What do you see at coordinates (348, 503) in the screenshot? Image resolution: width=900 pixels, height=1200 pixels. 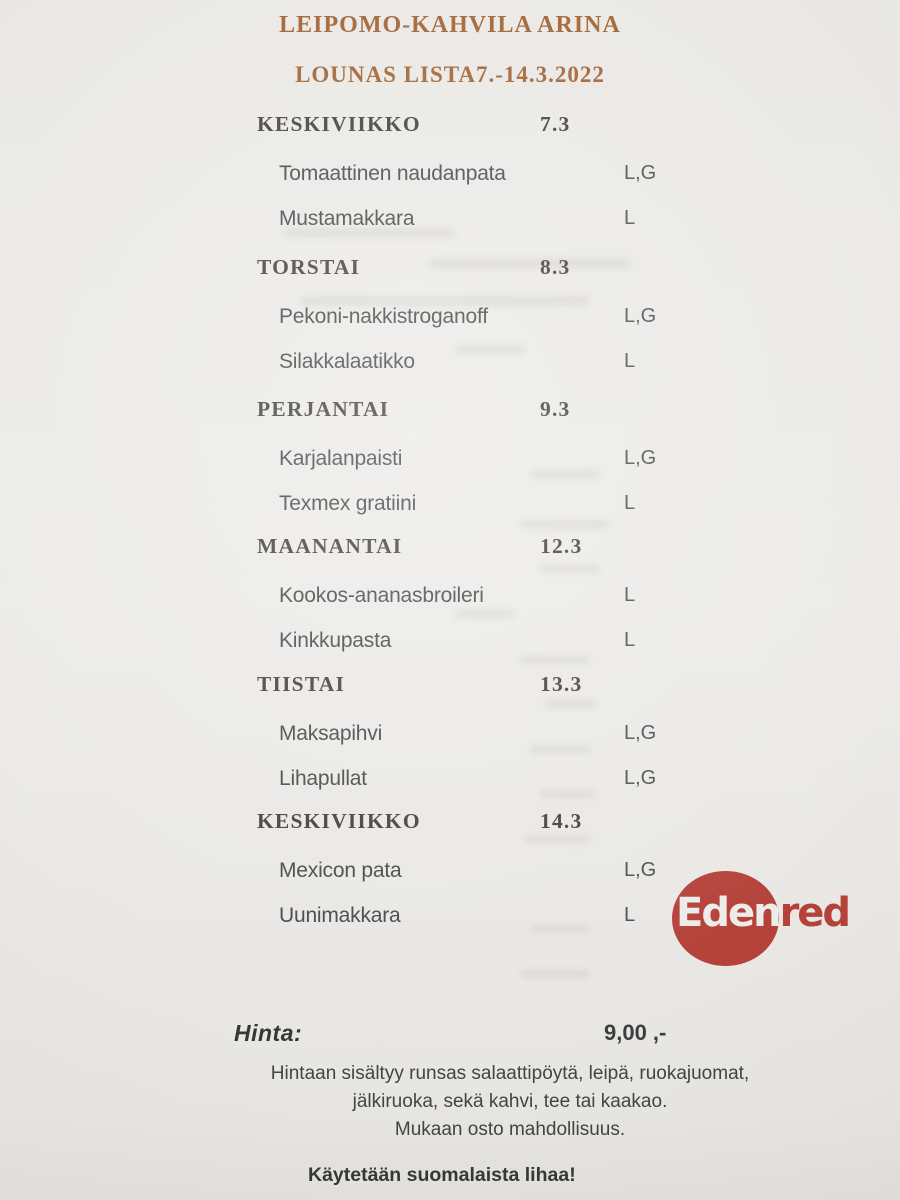 I see `menu-item-name: Texmex gratiini` at bounding box center [348, 503].